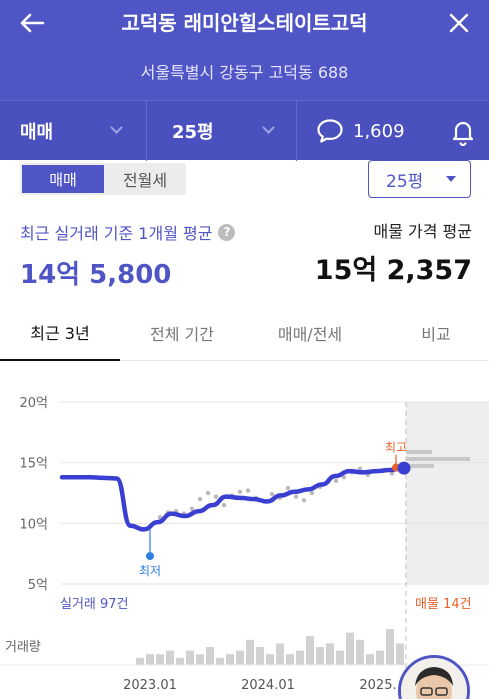 The image size is (489, 699). What do you see at coordinates (393, 270) in the screenshot?
I see `listing-avg-value: 15억 2,357` at bounding box center [393, 270].